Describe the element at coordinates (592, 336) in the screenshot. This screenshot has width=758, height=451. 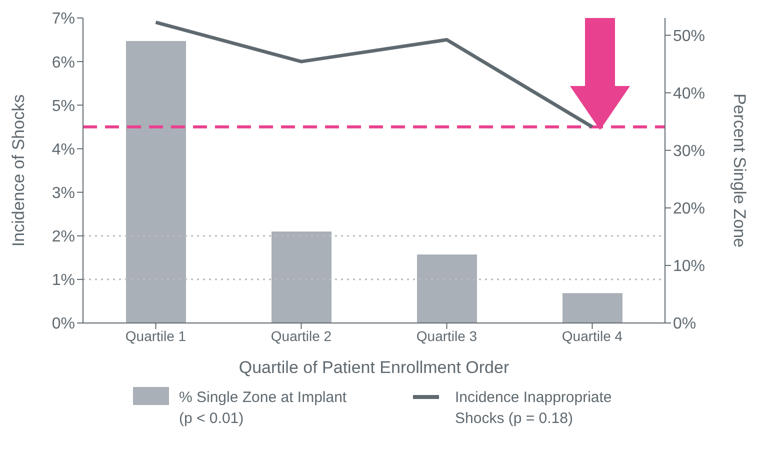
I see `x-tick-label: Quartile 4` at that location.